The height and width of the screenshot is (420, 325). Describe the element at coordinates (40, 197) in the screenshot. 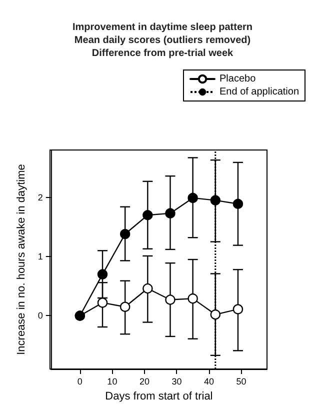

I see `y-tick-label: 2` at that location.